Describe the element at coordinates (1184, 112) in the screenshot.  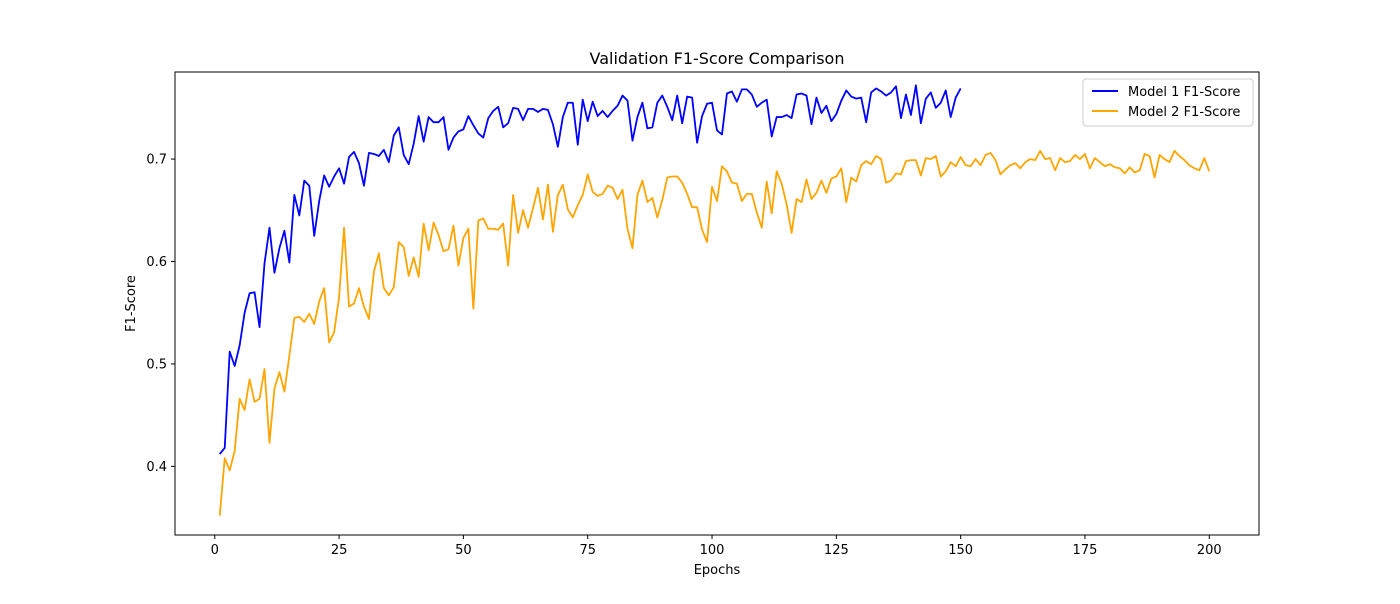
I see `legend-label-model-2: Model 2 F1-Score` at that location.